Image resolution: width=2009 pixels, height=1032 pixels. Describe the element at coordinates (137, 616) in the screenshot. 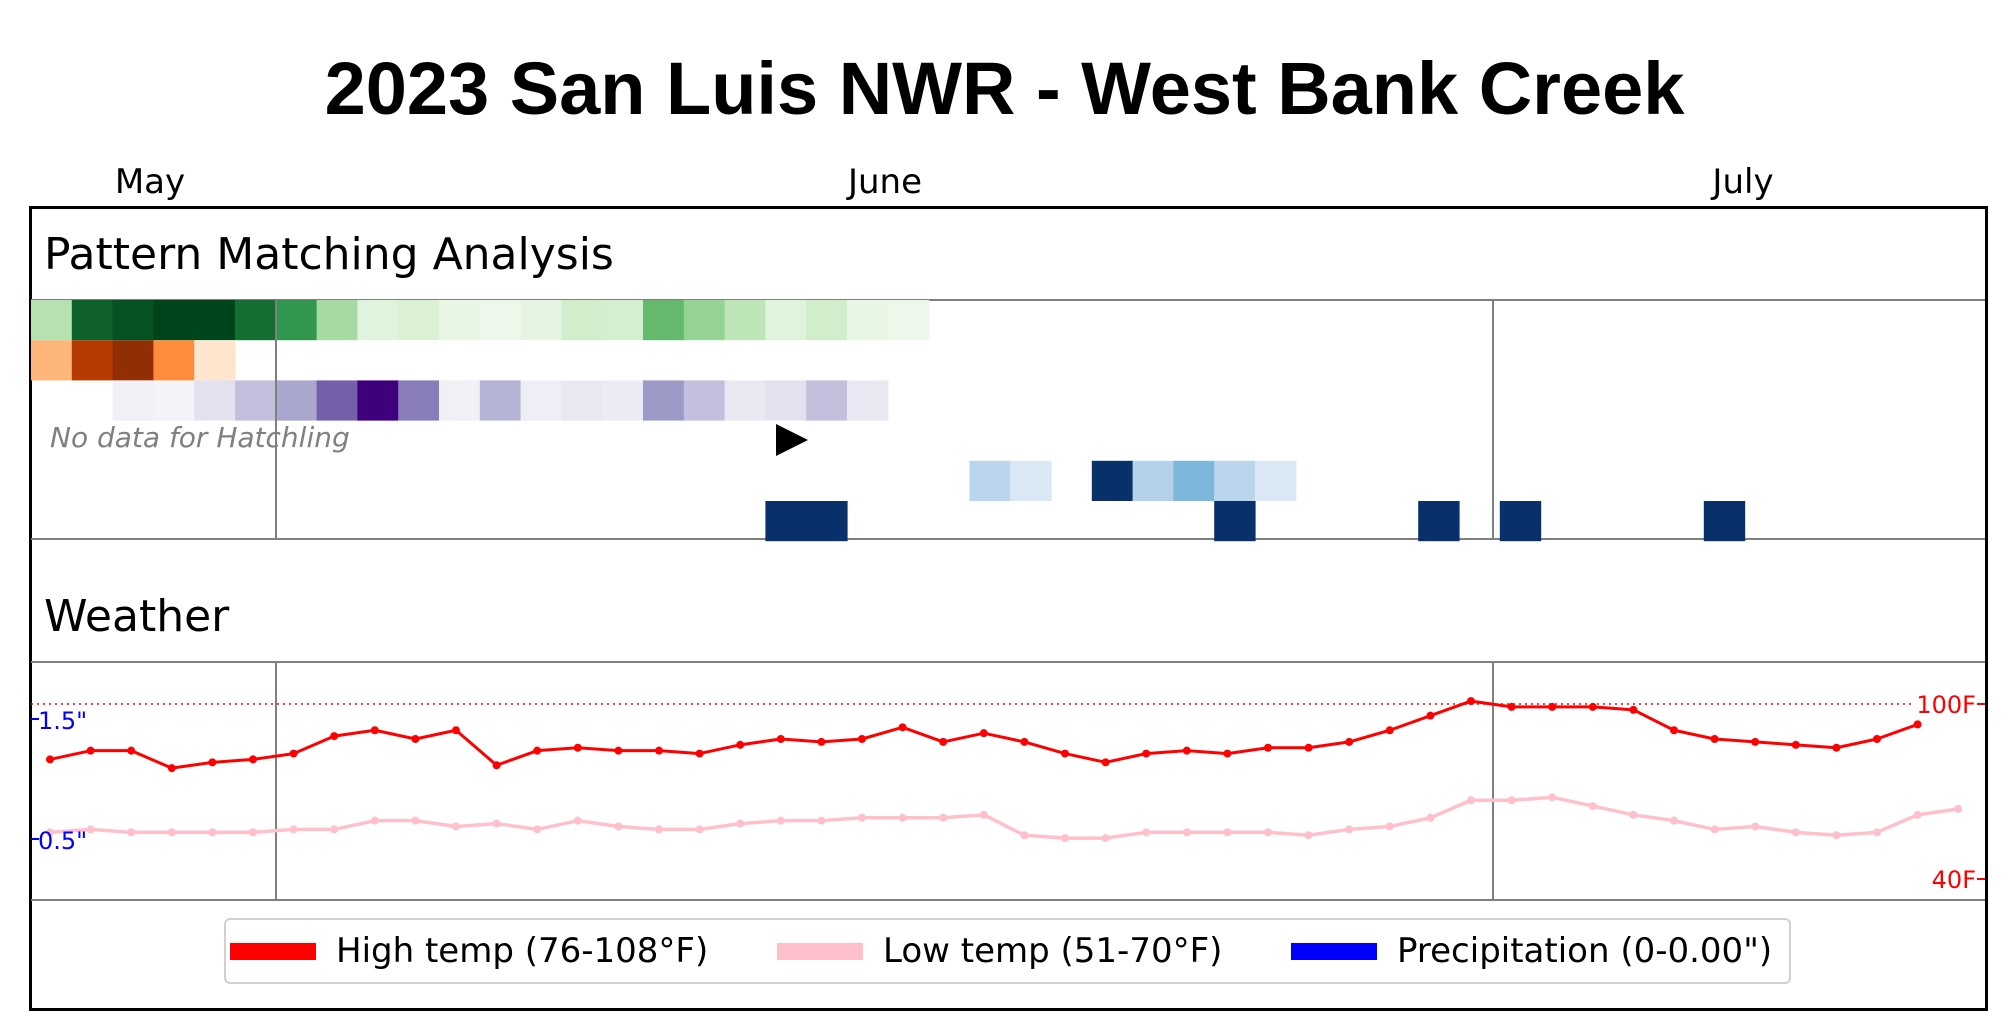

I see `weather-section-title: Weather` at that location.